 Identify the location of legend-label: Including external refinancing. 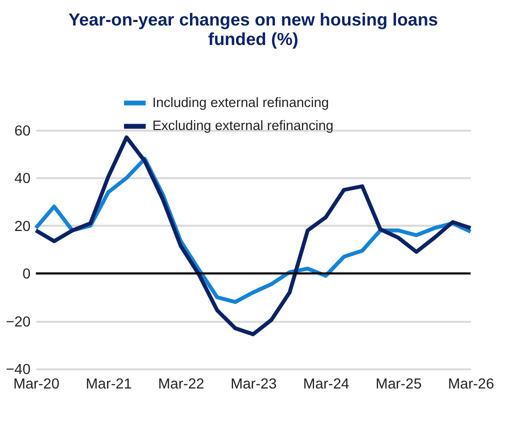
(240, 102).